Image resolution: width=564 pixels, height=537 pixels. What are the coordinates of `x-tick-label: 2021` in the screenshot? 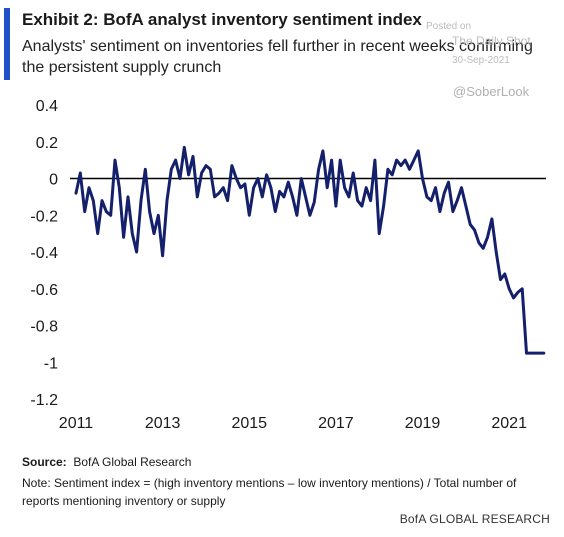 It's located at (509, 423).